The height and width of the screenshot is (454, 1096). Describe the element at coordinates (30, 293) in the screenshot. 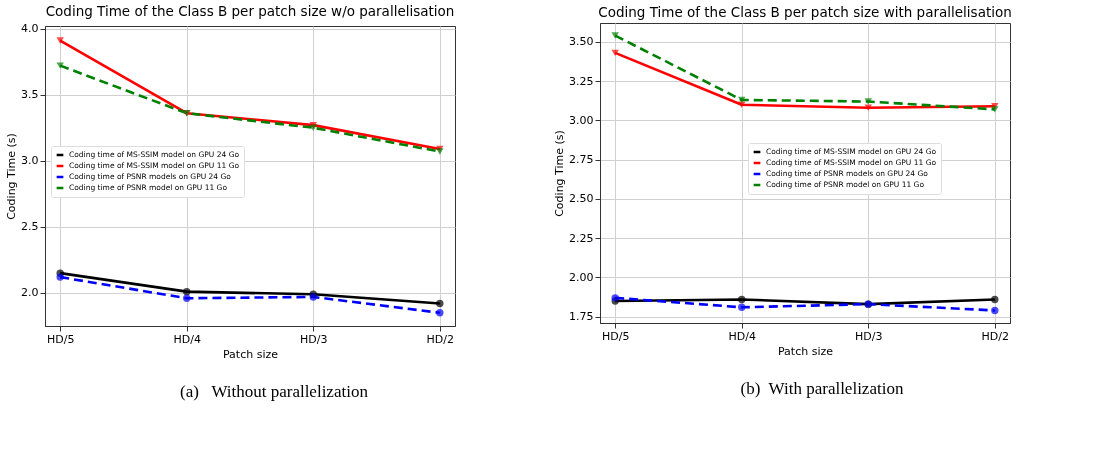

I see `y-tick-label: 2.0` at that location.